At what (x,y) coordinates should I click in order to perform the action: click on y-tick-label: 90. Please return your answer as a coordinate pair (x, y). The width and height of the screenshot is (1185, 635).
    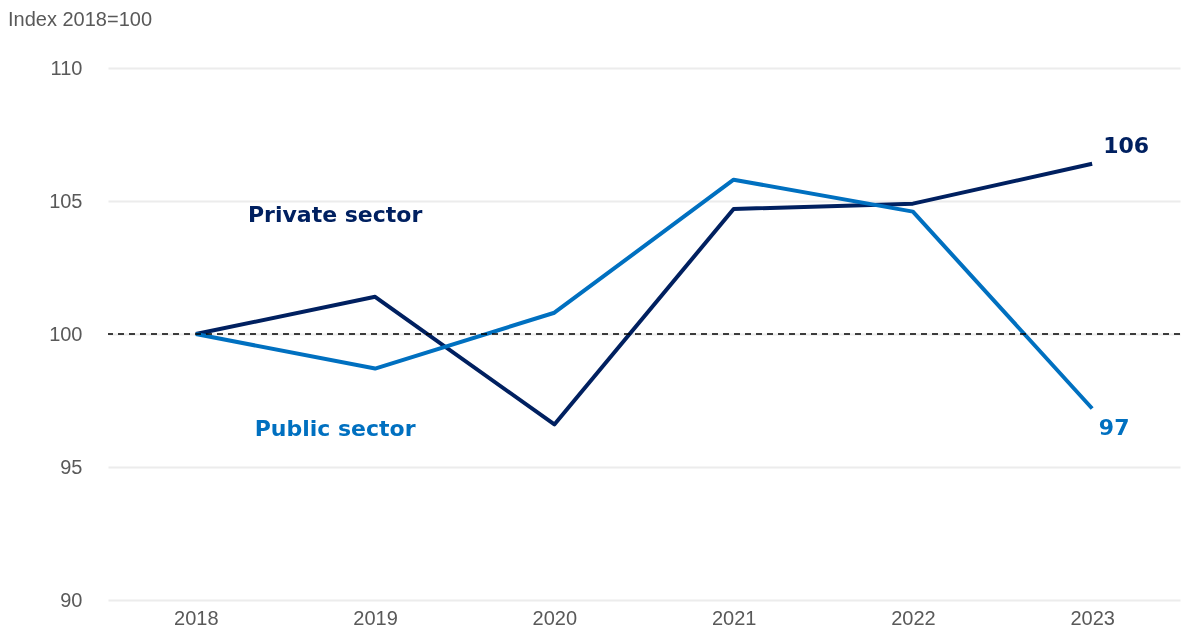
    Looking at the image, I should click on (71, 599).